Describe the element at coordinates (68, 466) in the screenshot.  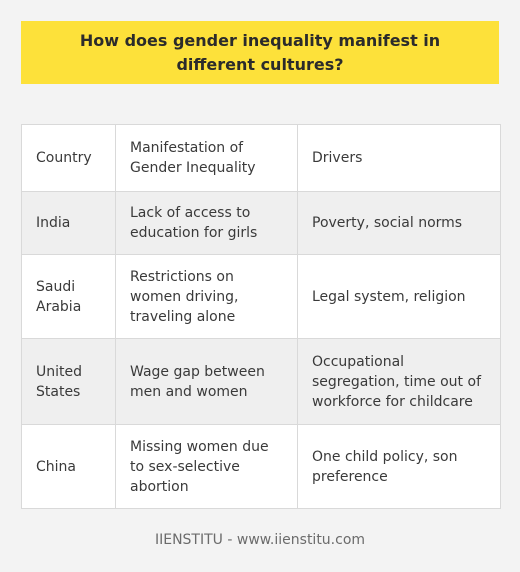
I see `cell-country: China` at that location.